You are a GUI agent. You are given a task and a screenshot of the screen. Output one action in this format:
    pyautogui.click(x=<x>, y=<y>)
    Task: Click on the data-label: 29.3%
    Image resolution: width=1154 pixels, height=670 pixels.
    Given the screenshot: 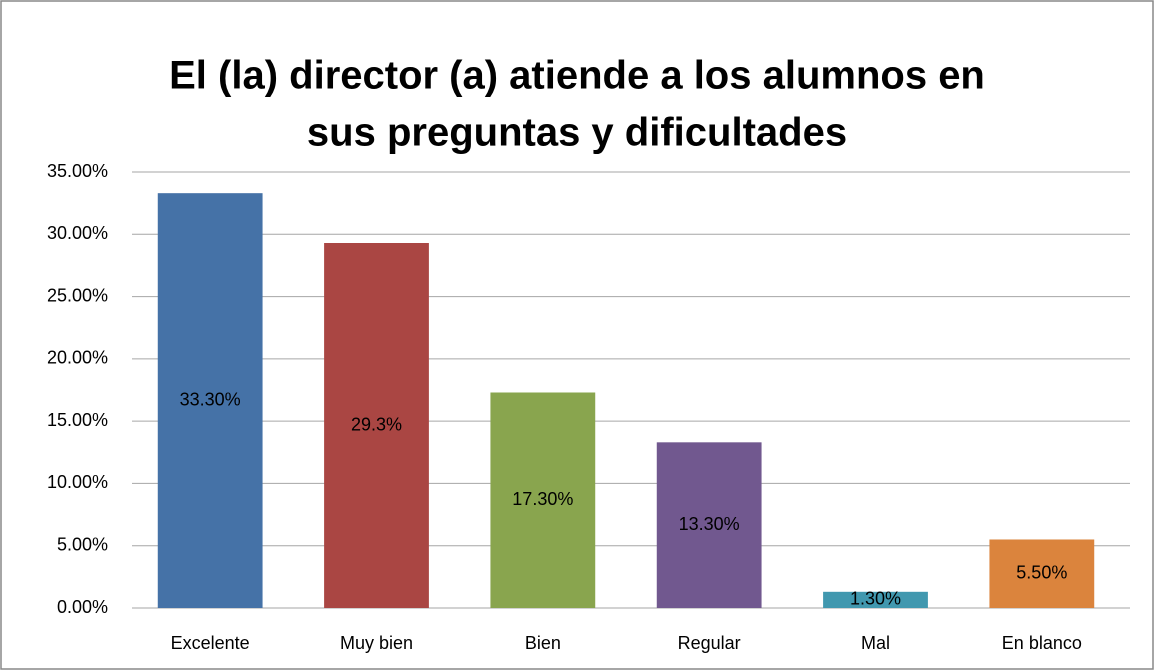 What is the action you would take?
    pyautogui.click(x=376, y=424)
    